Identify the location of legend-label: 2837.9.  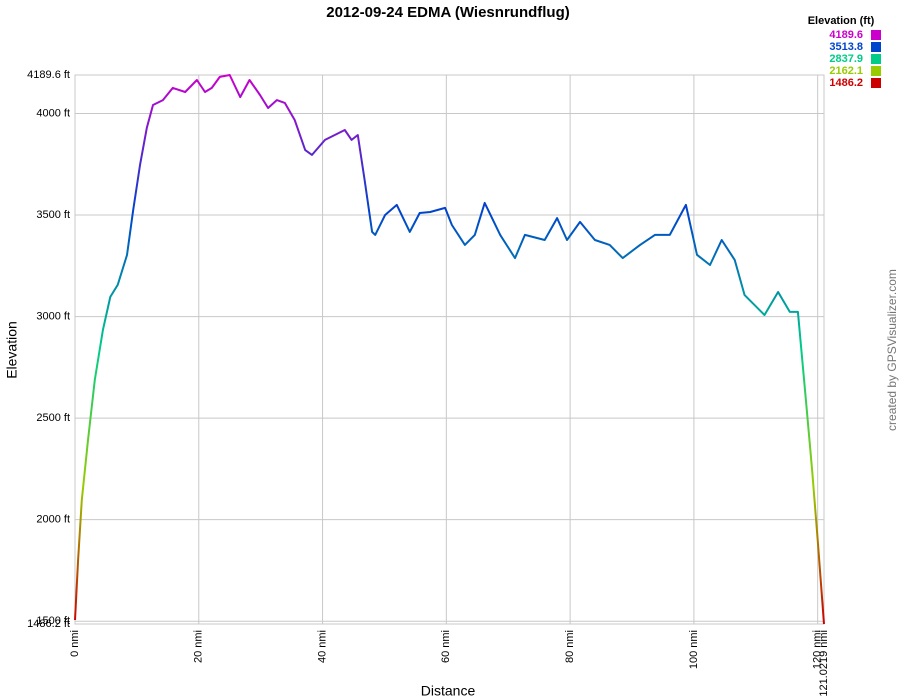
(846, 59).